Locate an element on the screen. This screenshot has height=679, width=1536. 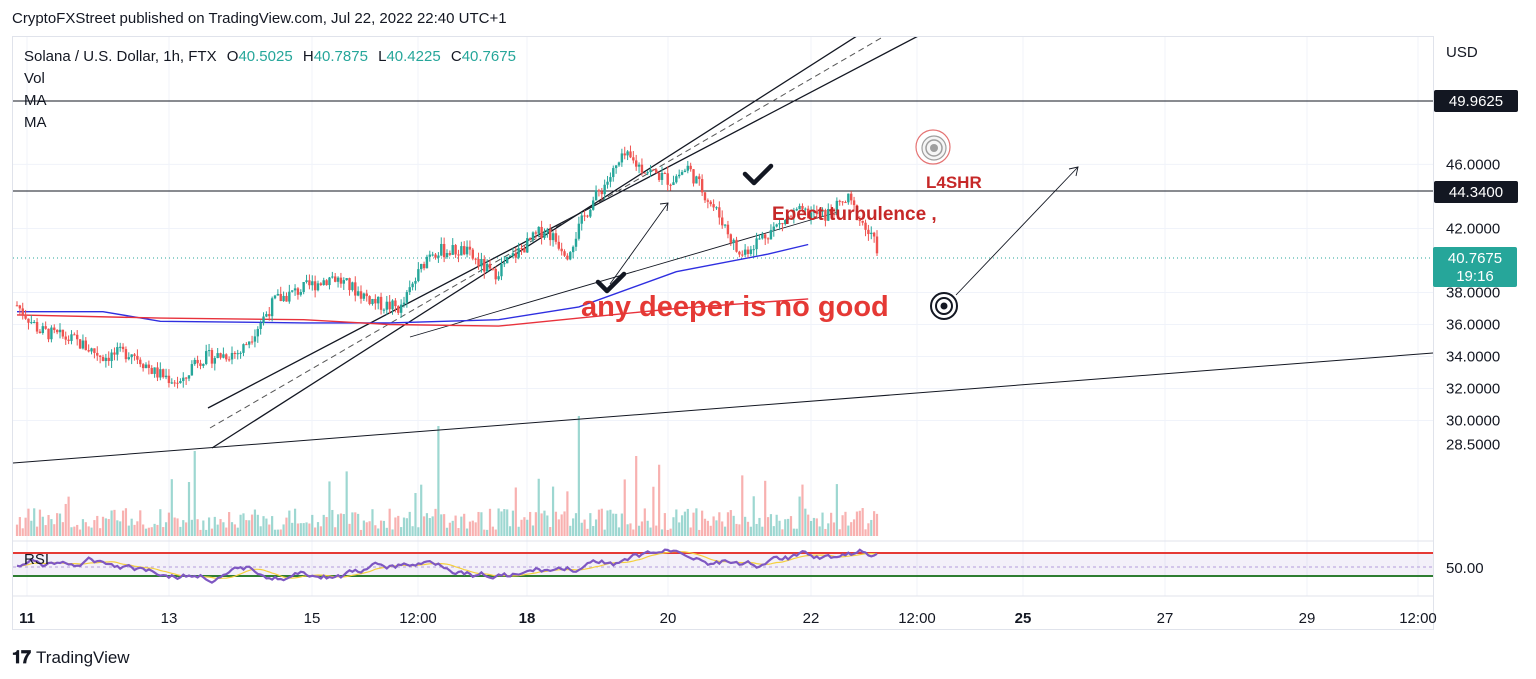
annotation-l4shr: L4SHR is located at coordinates (954, 182).